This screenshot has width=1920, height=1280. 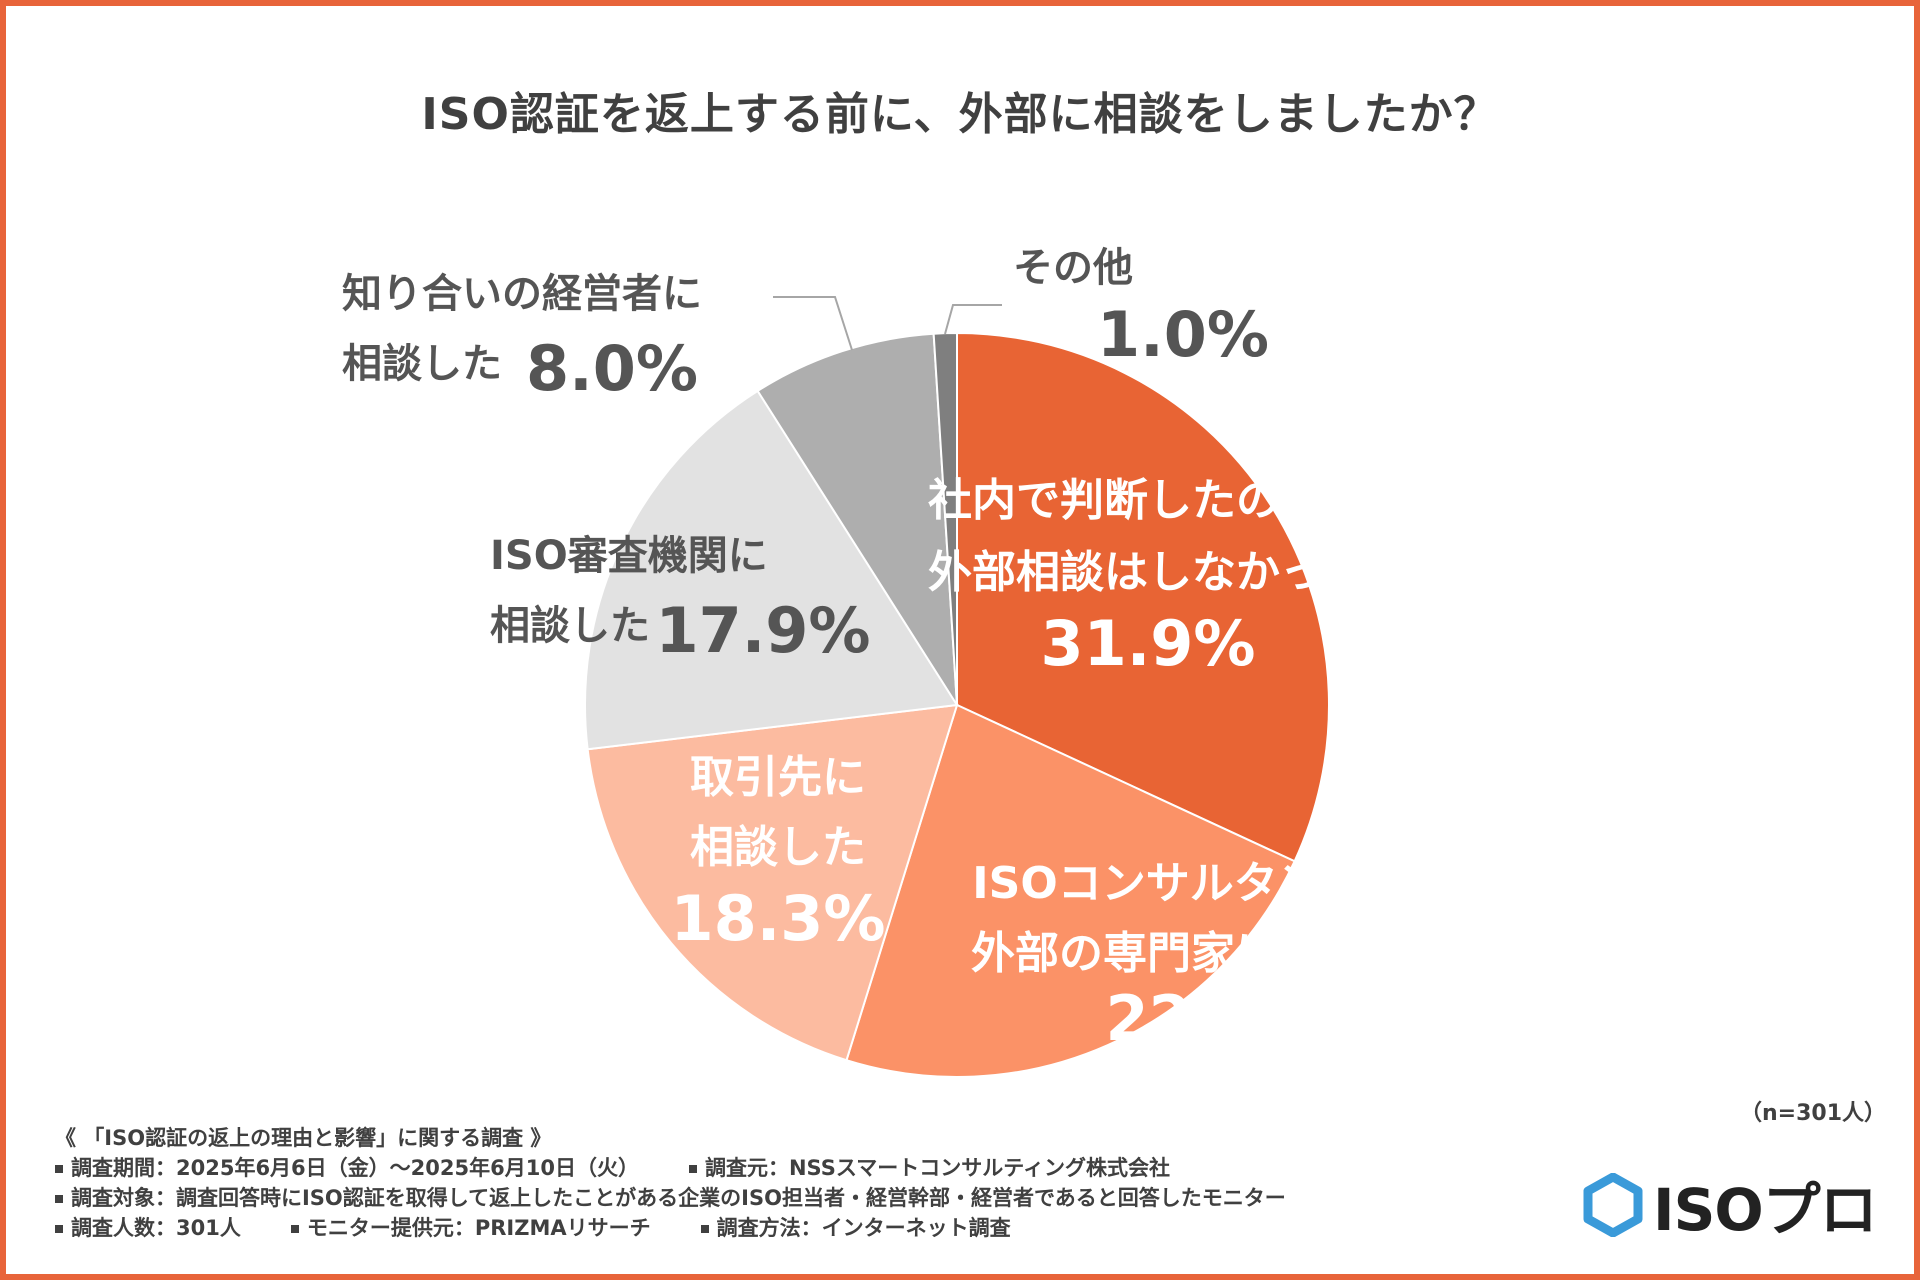 What do you see at coordinates (762, 630) in the screenshot?
I see `slice-value-4: 17.9%` at bounding box center [762, 630].